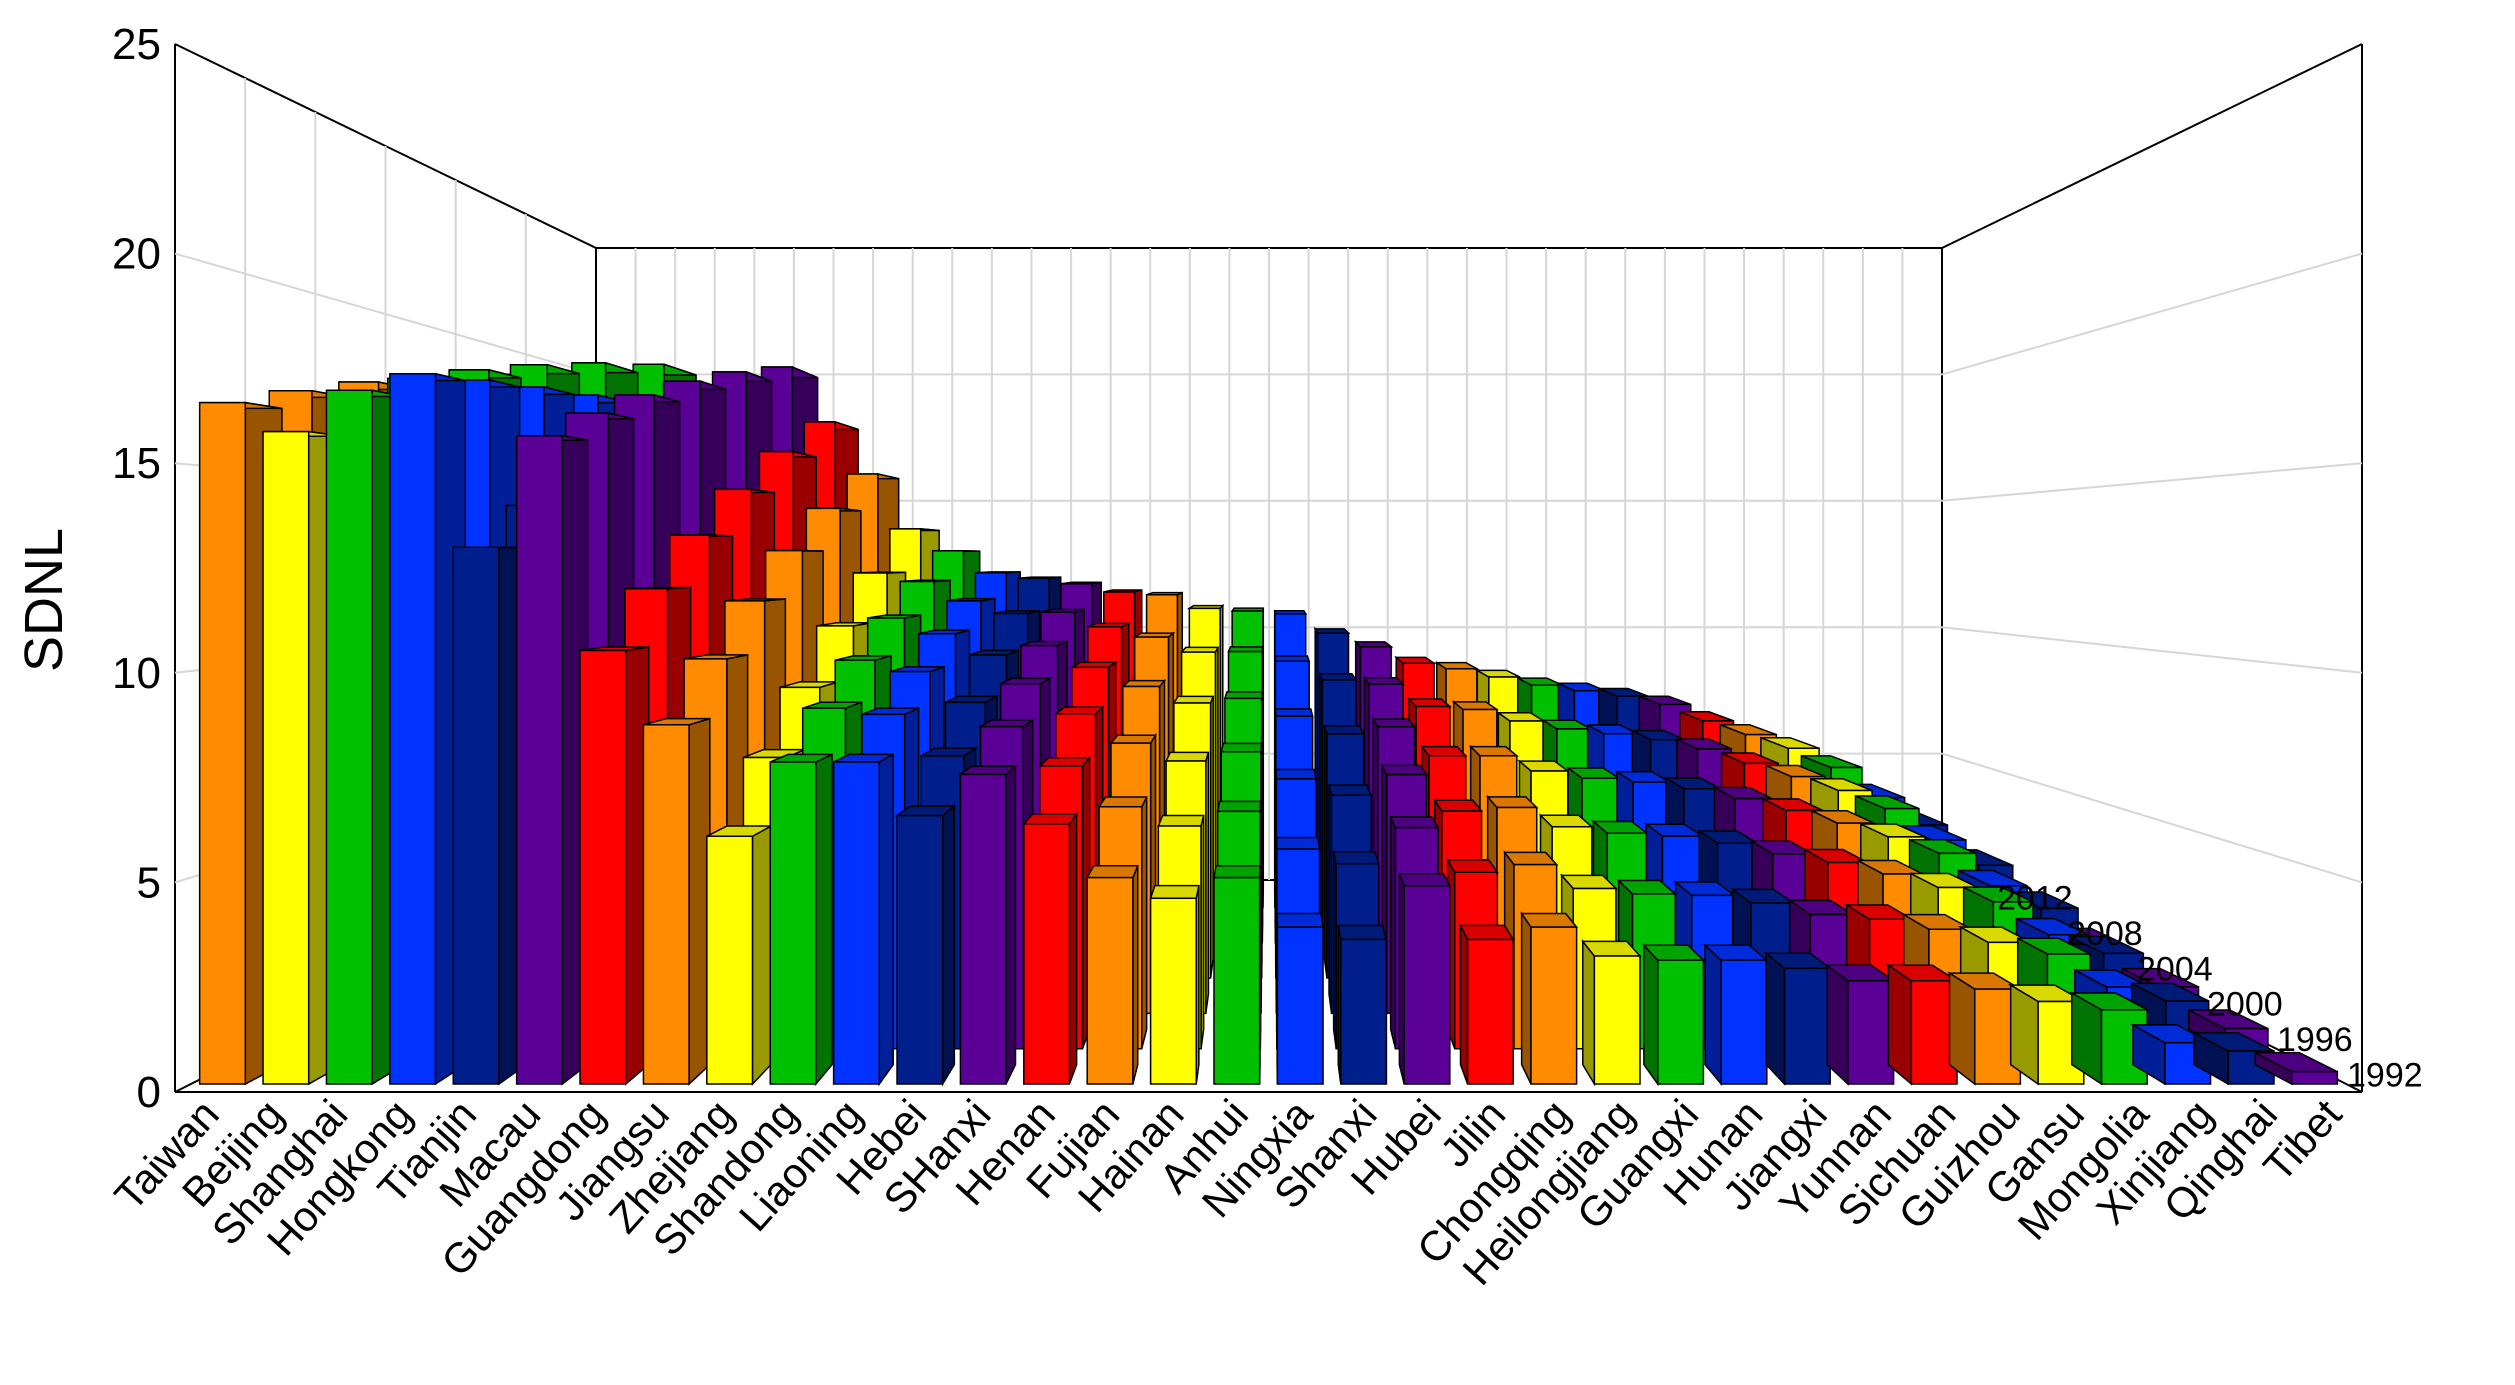  I want to click on y-tick-label: 0, so click(149, 1092).